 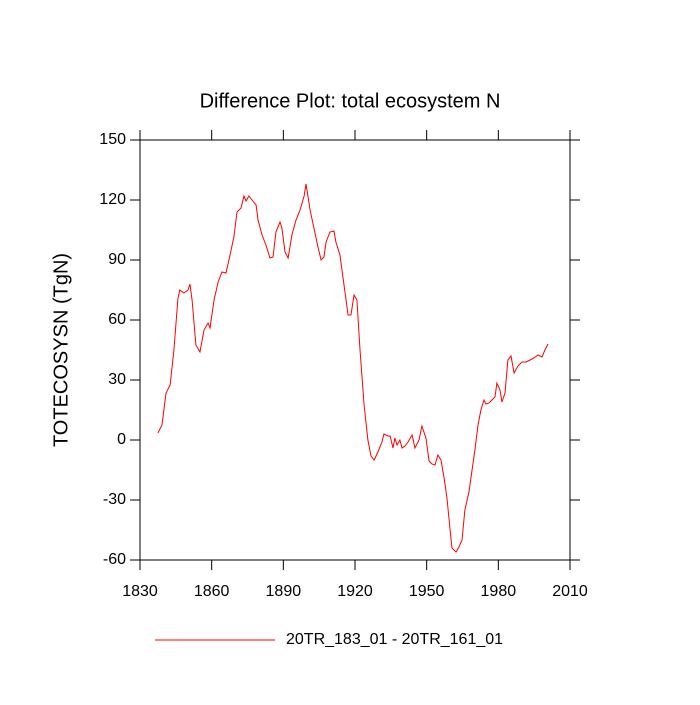 I want to click on y-tick-label: 60, so click(x=117, y=319).